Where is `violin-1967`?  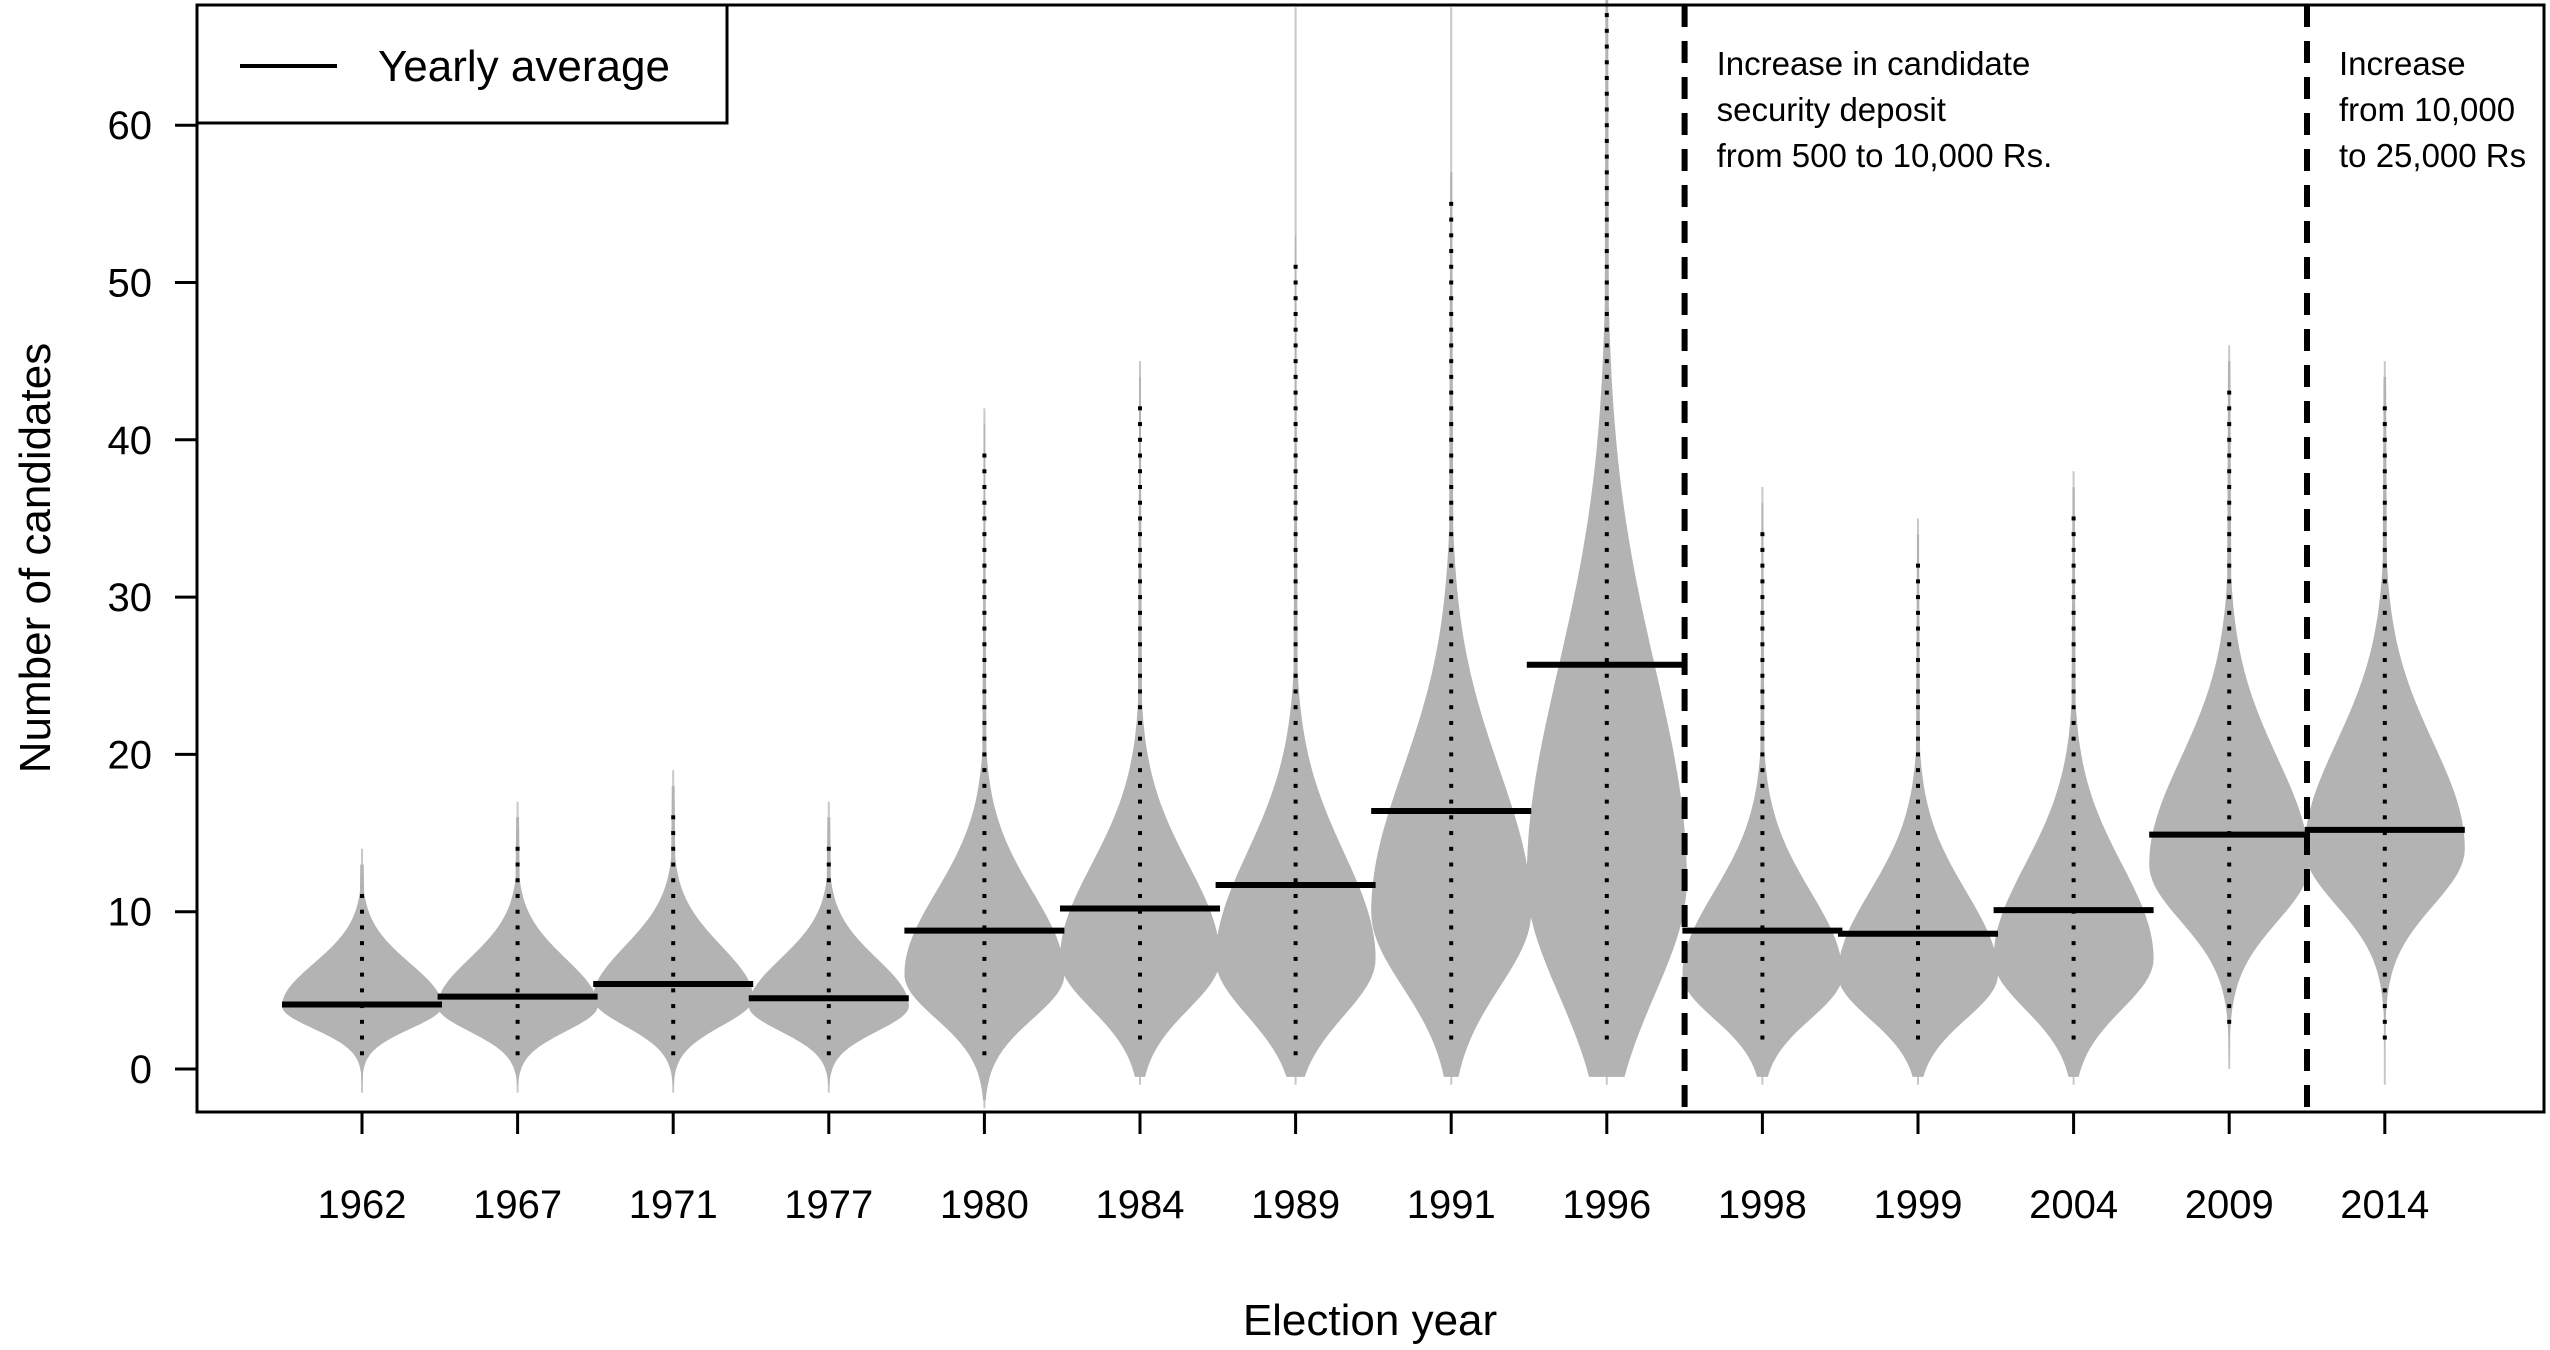 violin-1967 is located at coordinates (517, 947).